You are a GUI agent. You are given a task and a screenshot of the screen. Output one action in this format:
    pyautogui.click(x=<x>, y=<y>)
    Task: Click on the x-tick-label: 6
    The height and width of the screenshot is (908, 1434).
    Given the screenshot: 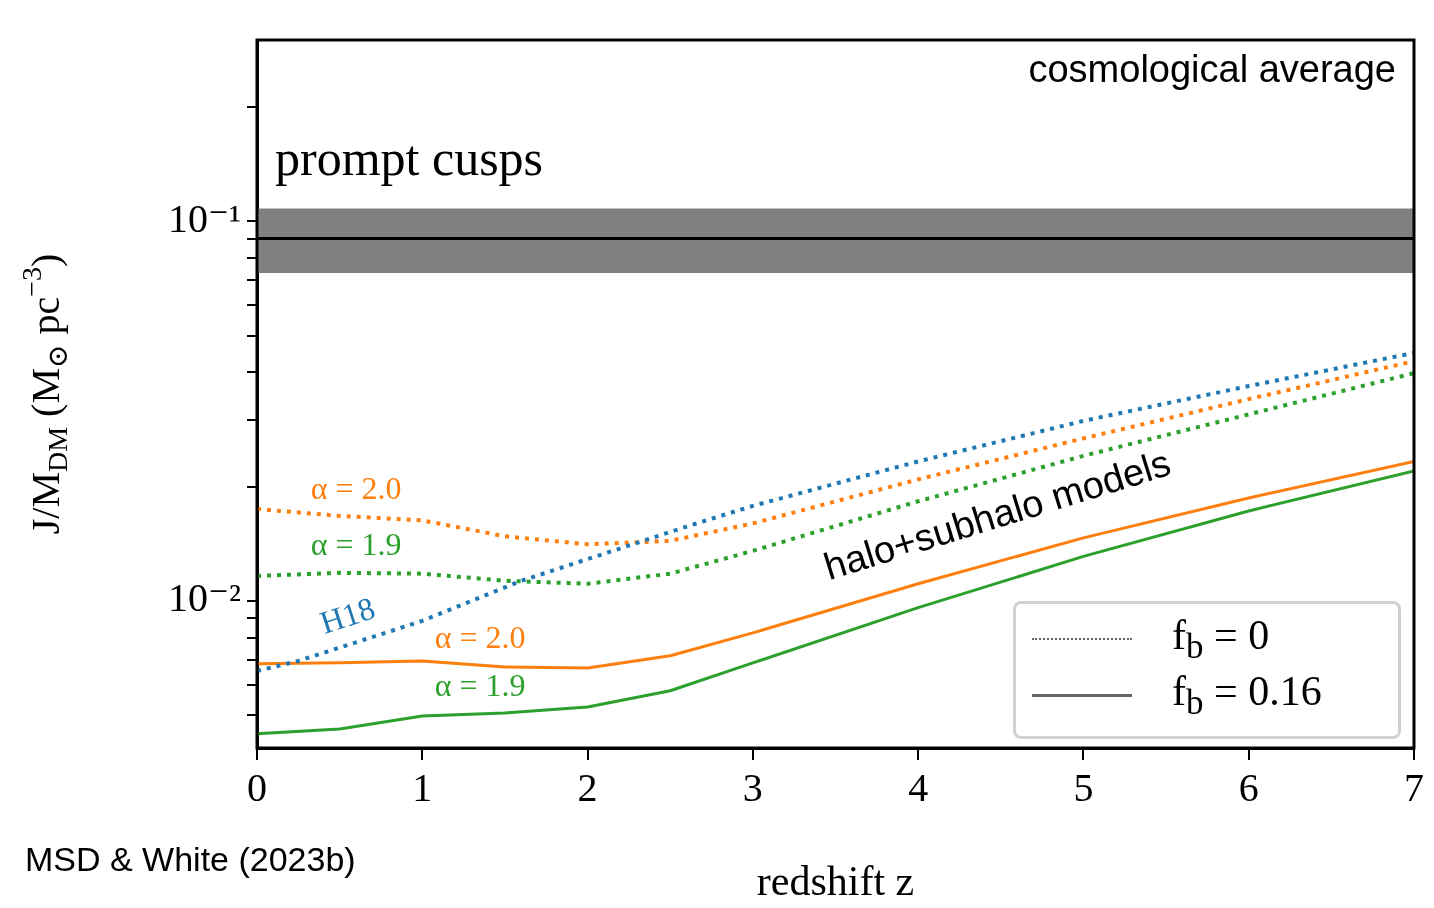 What is the action you would take?
    pyautogui.click(x=1248, y=787)
    